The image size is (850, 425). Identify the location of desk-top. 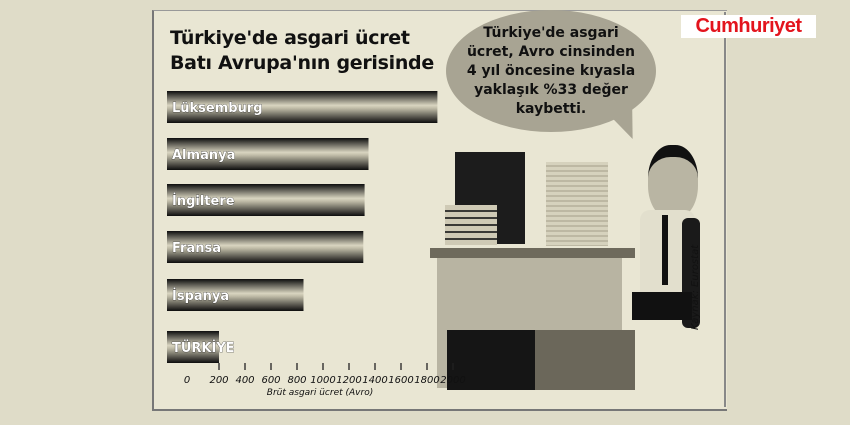
(532, 253).